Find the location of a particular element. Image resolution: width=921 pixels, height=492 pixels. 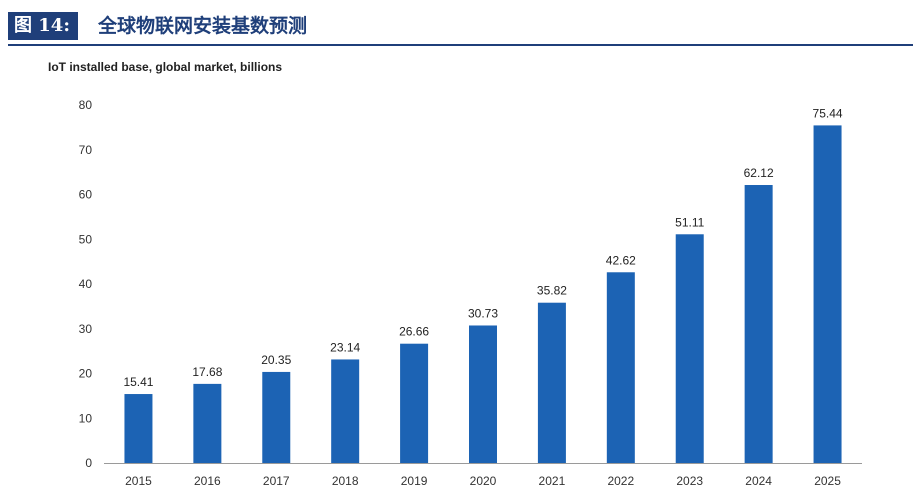

x-tick-label: 2022 is located at coordinates (620, 481).